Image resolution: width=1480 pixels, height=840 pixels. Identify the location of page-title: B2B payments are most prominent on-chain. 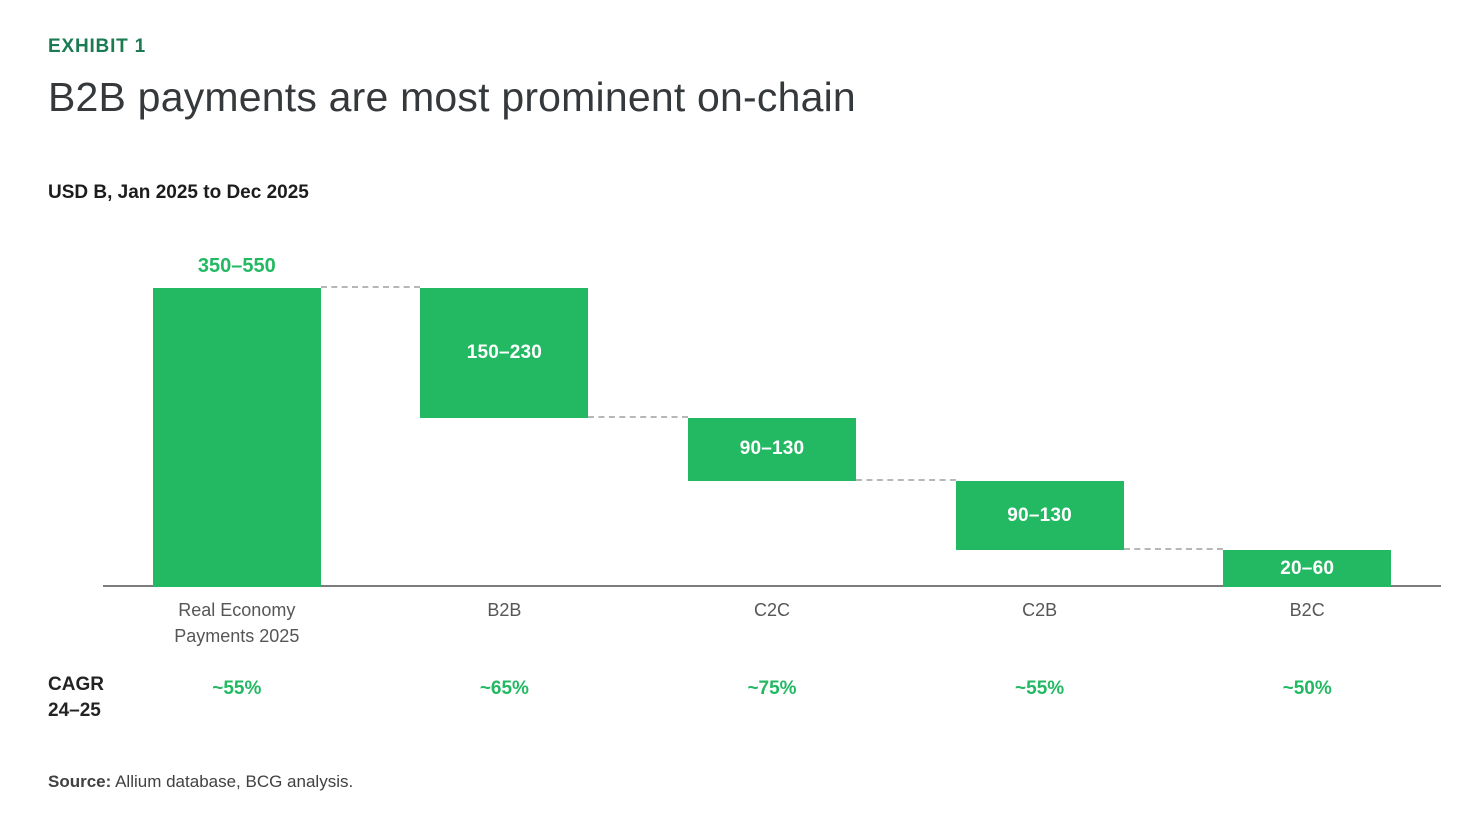
(452, 97).